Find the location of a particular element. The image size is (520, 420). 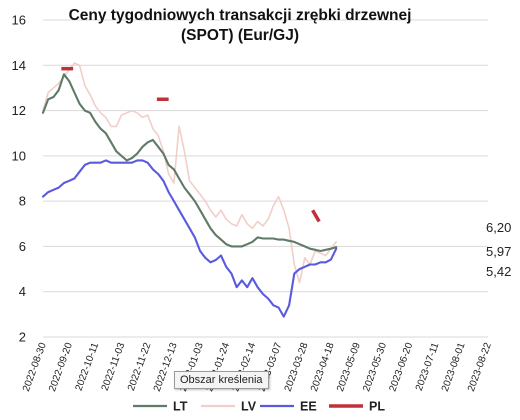

legend-label-pl: PL is located at coordinates (377, 407).